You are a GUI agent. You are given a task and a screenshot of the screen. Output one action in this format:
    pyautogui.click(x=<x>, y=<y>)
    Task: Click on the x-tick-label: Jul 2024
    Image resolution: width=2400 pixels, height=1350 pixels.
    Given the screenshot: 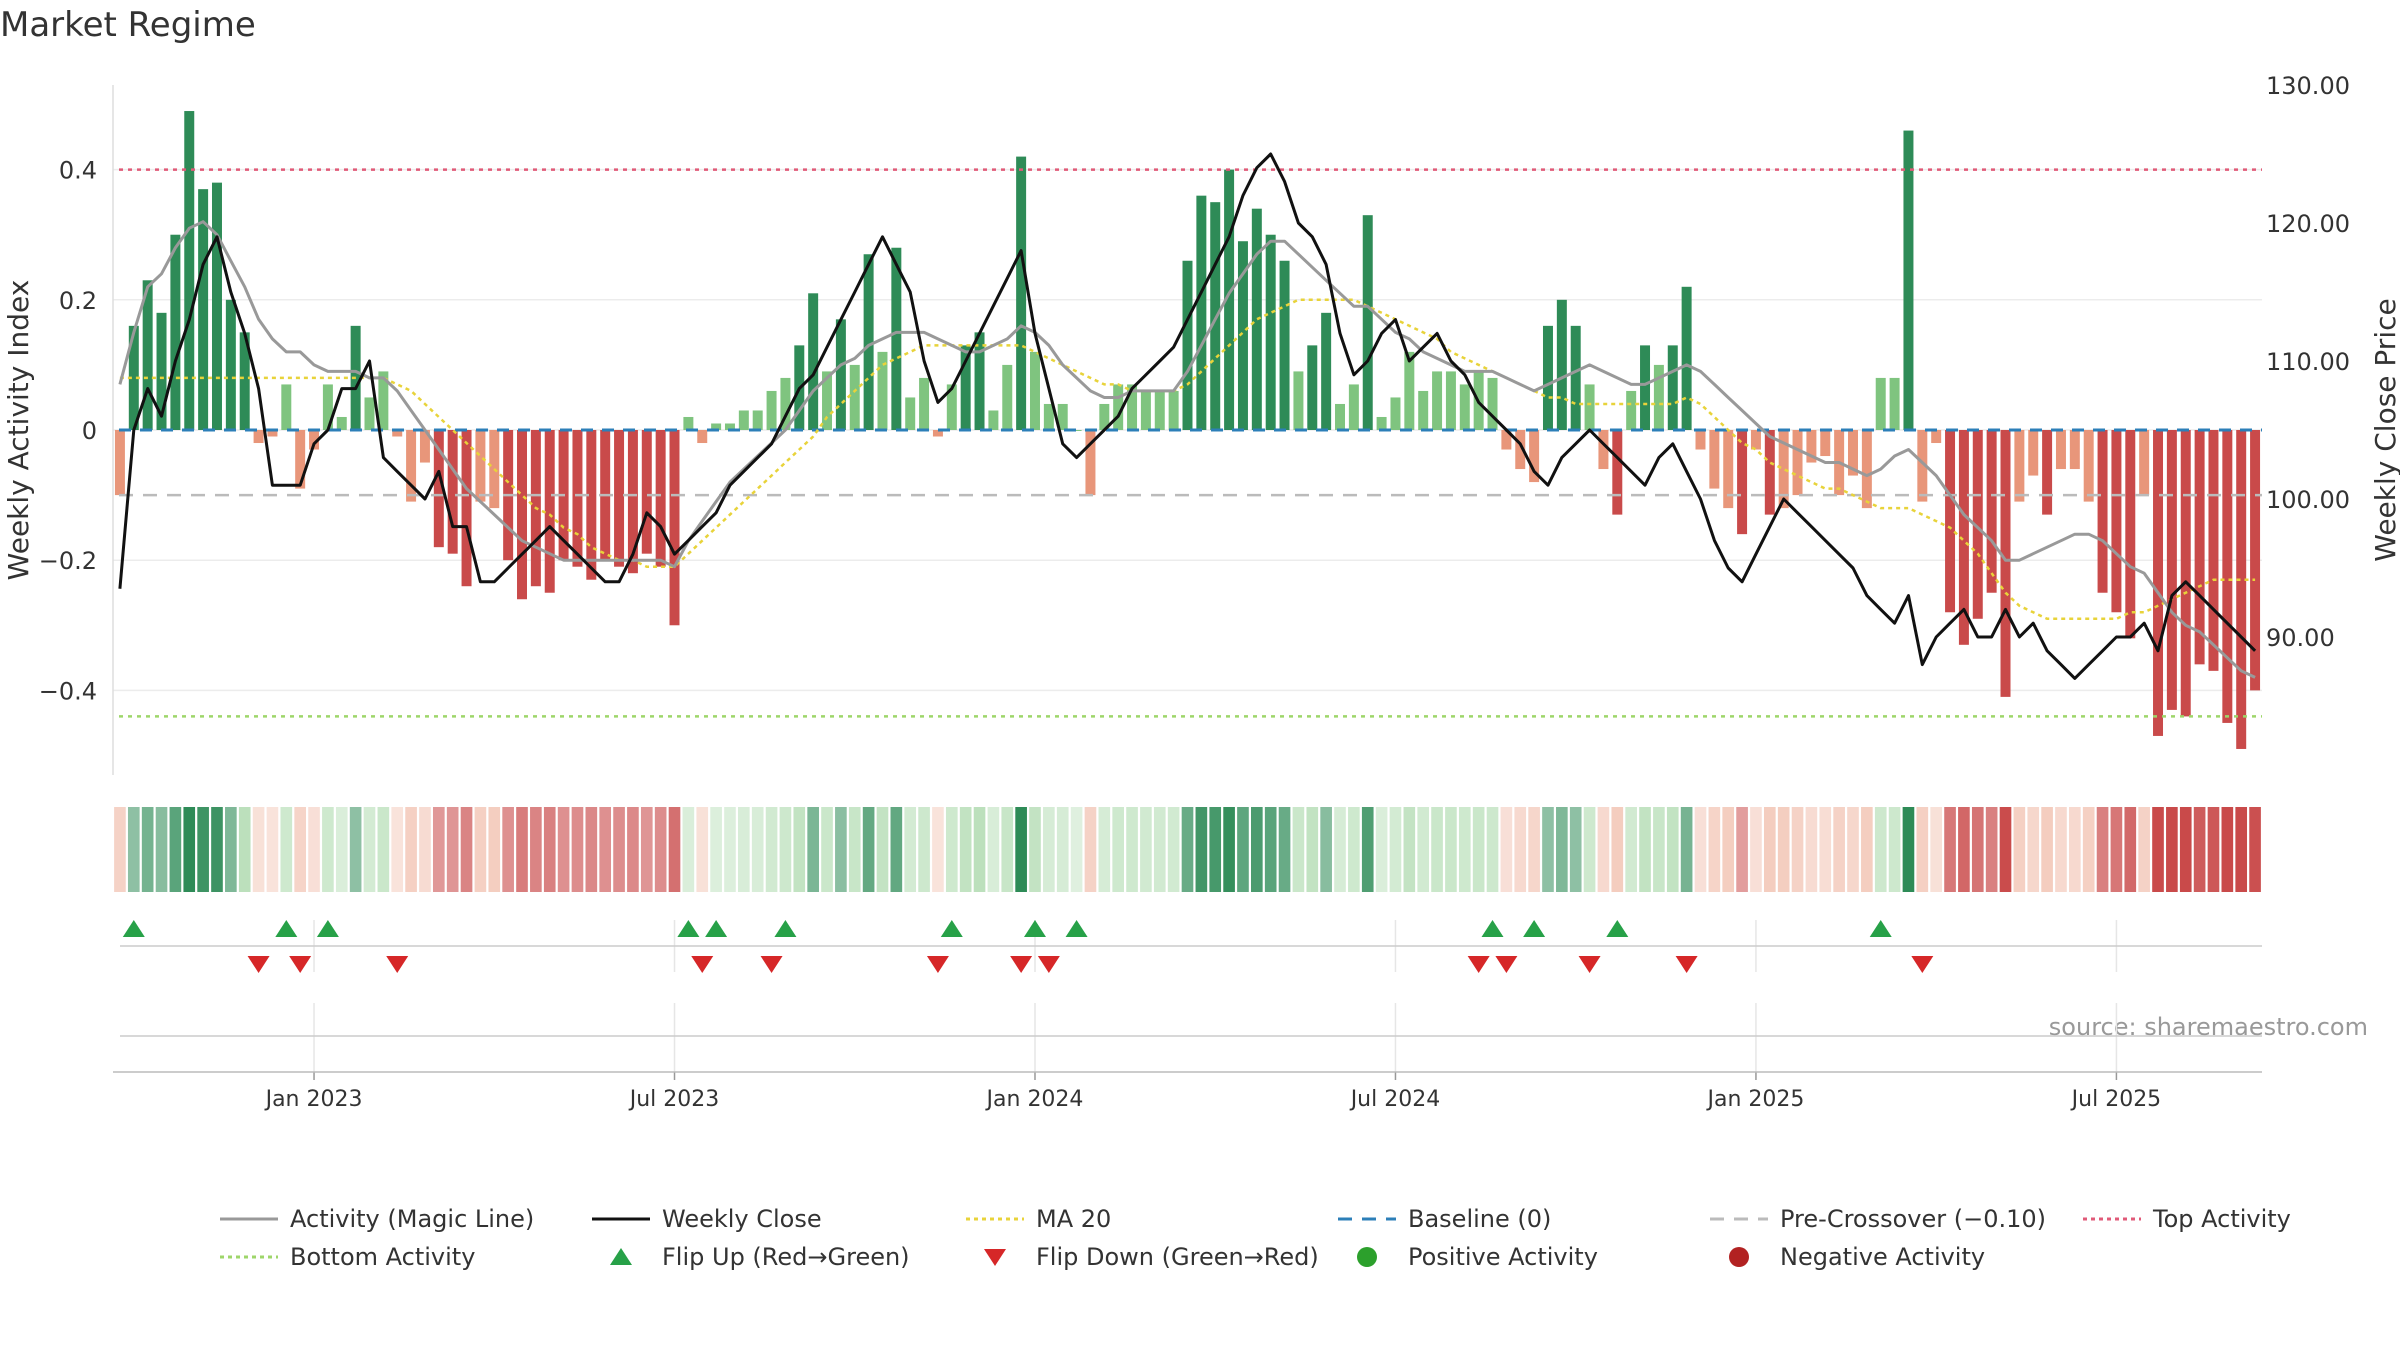 What is the action you would take?
    pyautogui.click(x=1395, y=1099)
    